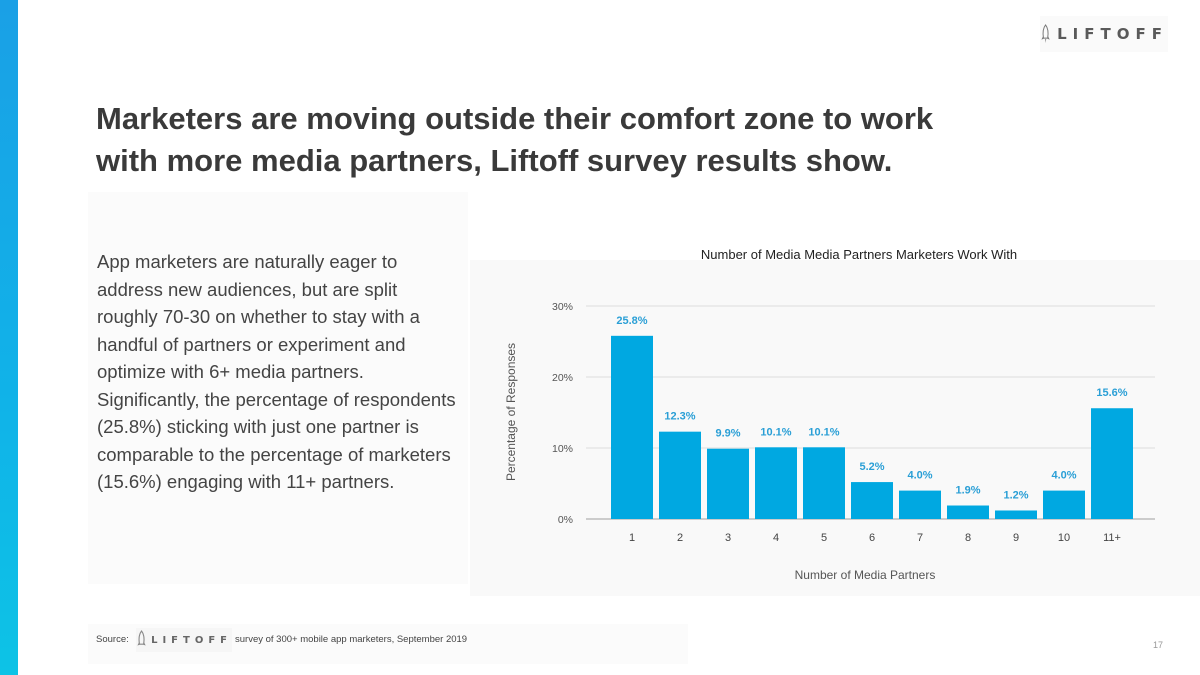  Describe the element at coordinates (1111, 393) in the screenshot. I see `data-label: 15.6%` at that location.